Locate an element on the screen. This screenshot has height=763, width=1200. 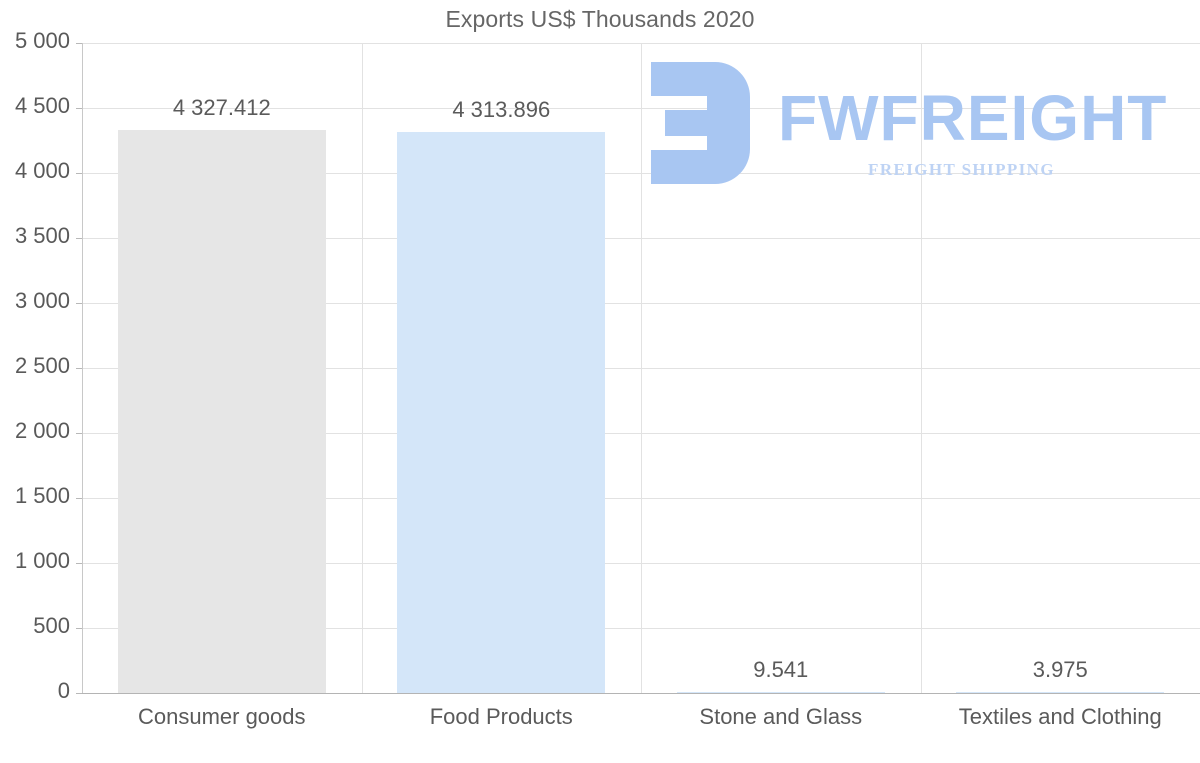
bar-value-label: 4 313.896 is located at coordinates (501, 110).